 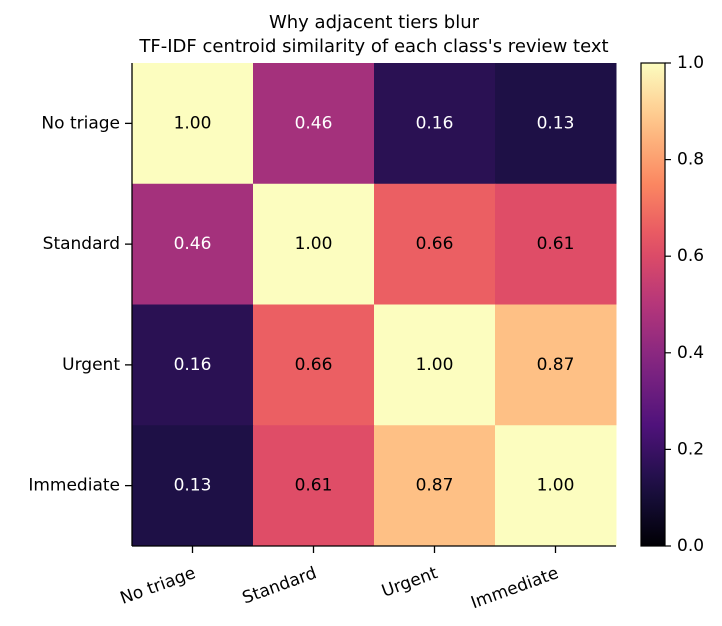 What do you see at coordinates (80, 123) in the screenshot?
I see `y-tick-label: No triage` at bounding box center [80, 123].